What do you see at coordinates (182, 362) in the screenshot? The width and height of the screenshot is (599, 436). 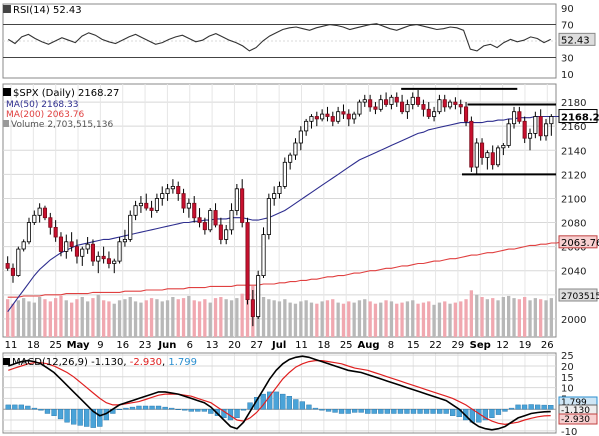 I see `macd-hist-value: 1.799` at bounding box center [182, 362].